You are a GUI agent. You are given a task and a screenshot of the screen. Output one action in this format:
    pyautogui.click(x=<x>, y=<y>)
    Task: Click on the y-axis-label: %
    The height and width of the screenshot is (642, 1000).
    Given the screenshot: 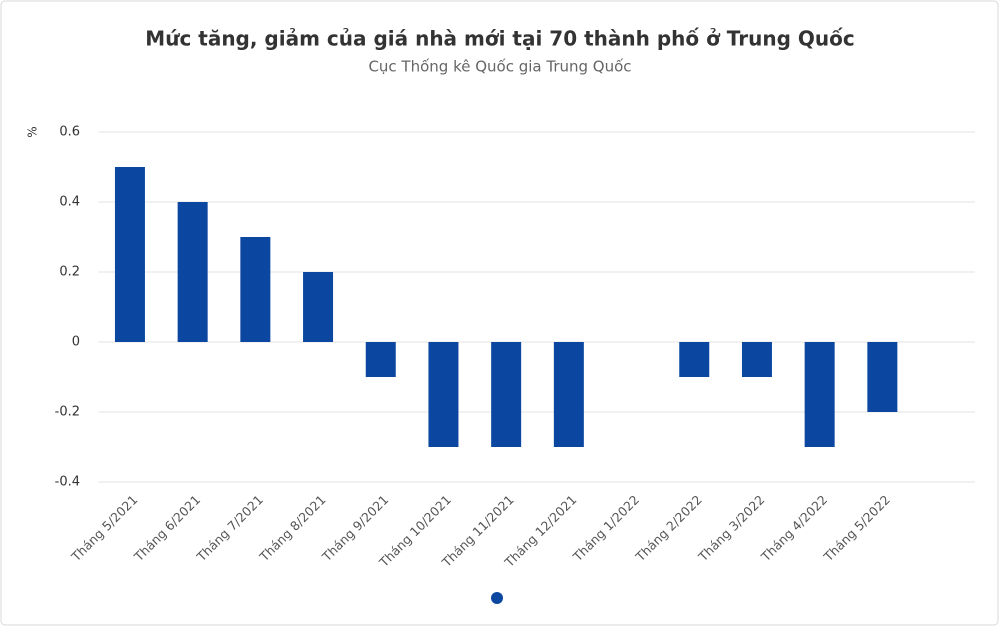 What is the action you would take?
    pyautogui.click(x=33, y=131)
    